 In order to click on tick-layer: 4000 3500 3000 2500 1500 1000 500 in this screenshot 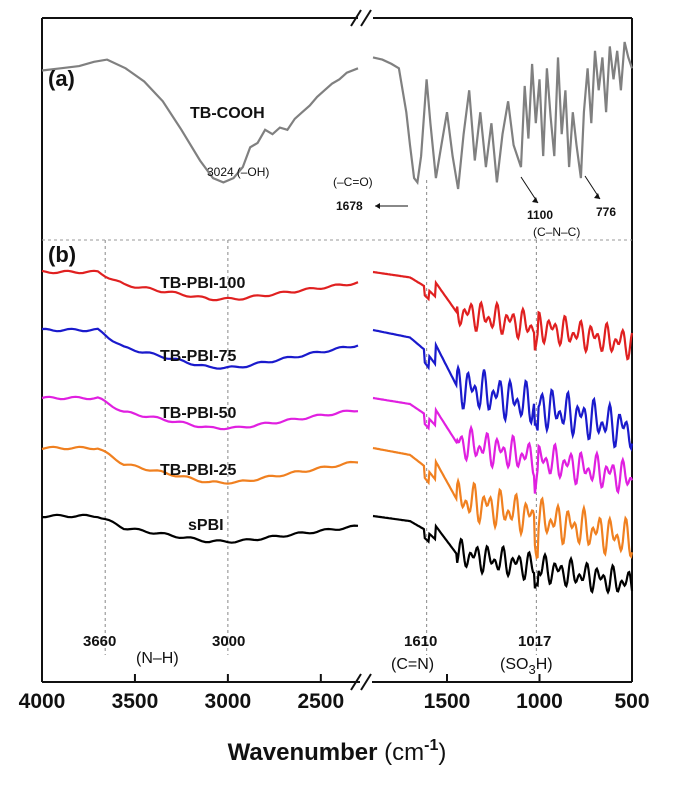, I will do `click(334, 693)`.